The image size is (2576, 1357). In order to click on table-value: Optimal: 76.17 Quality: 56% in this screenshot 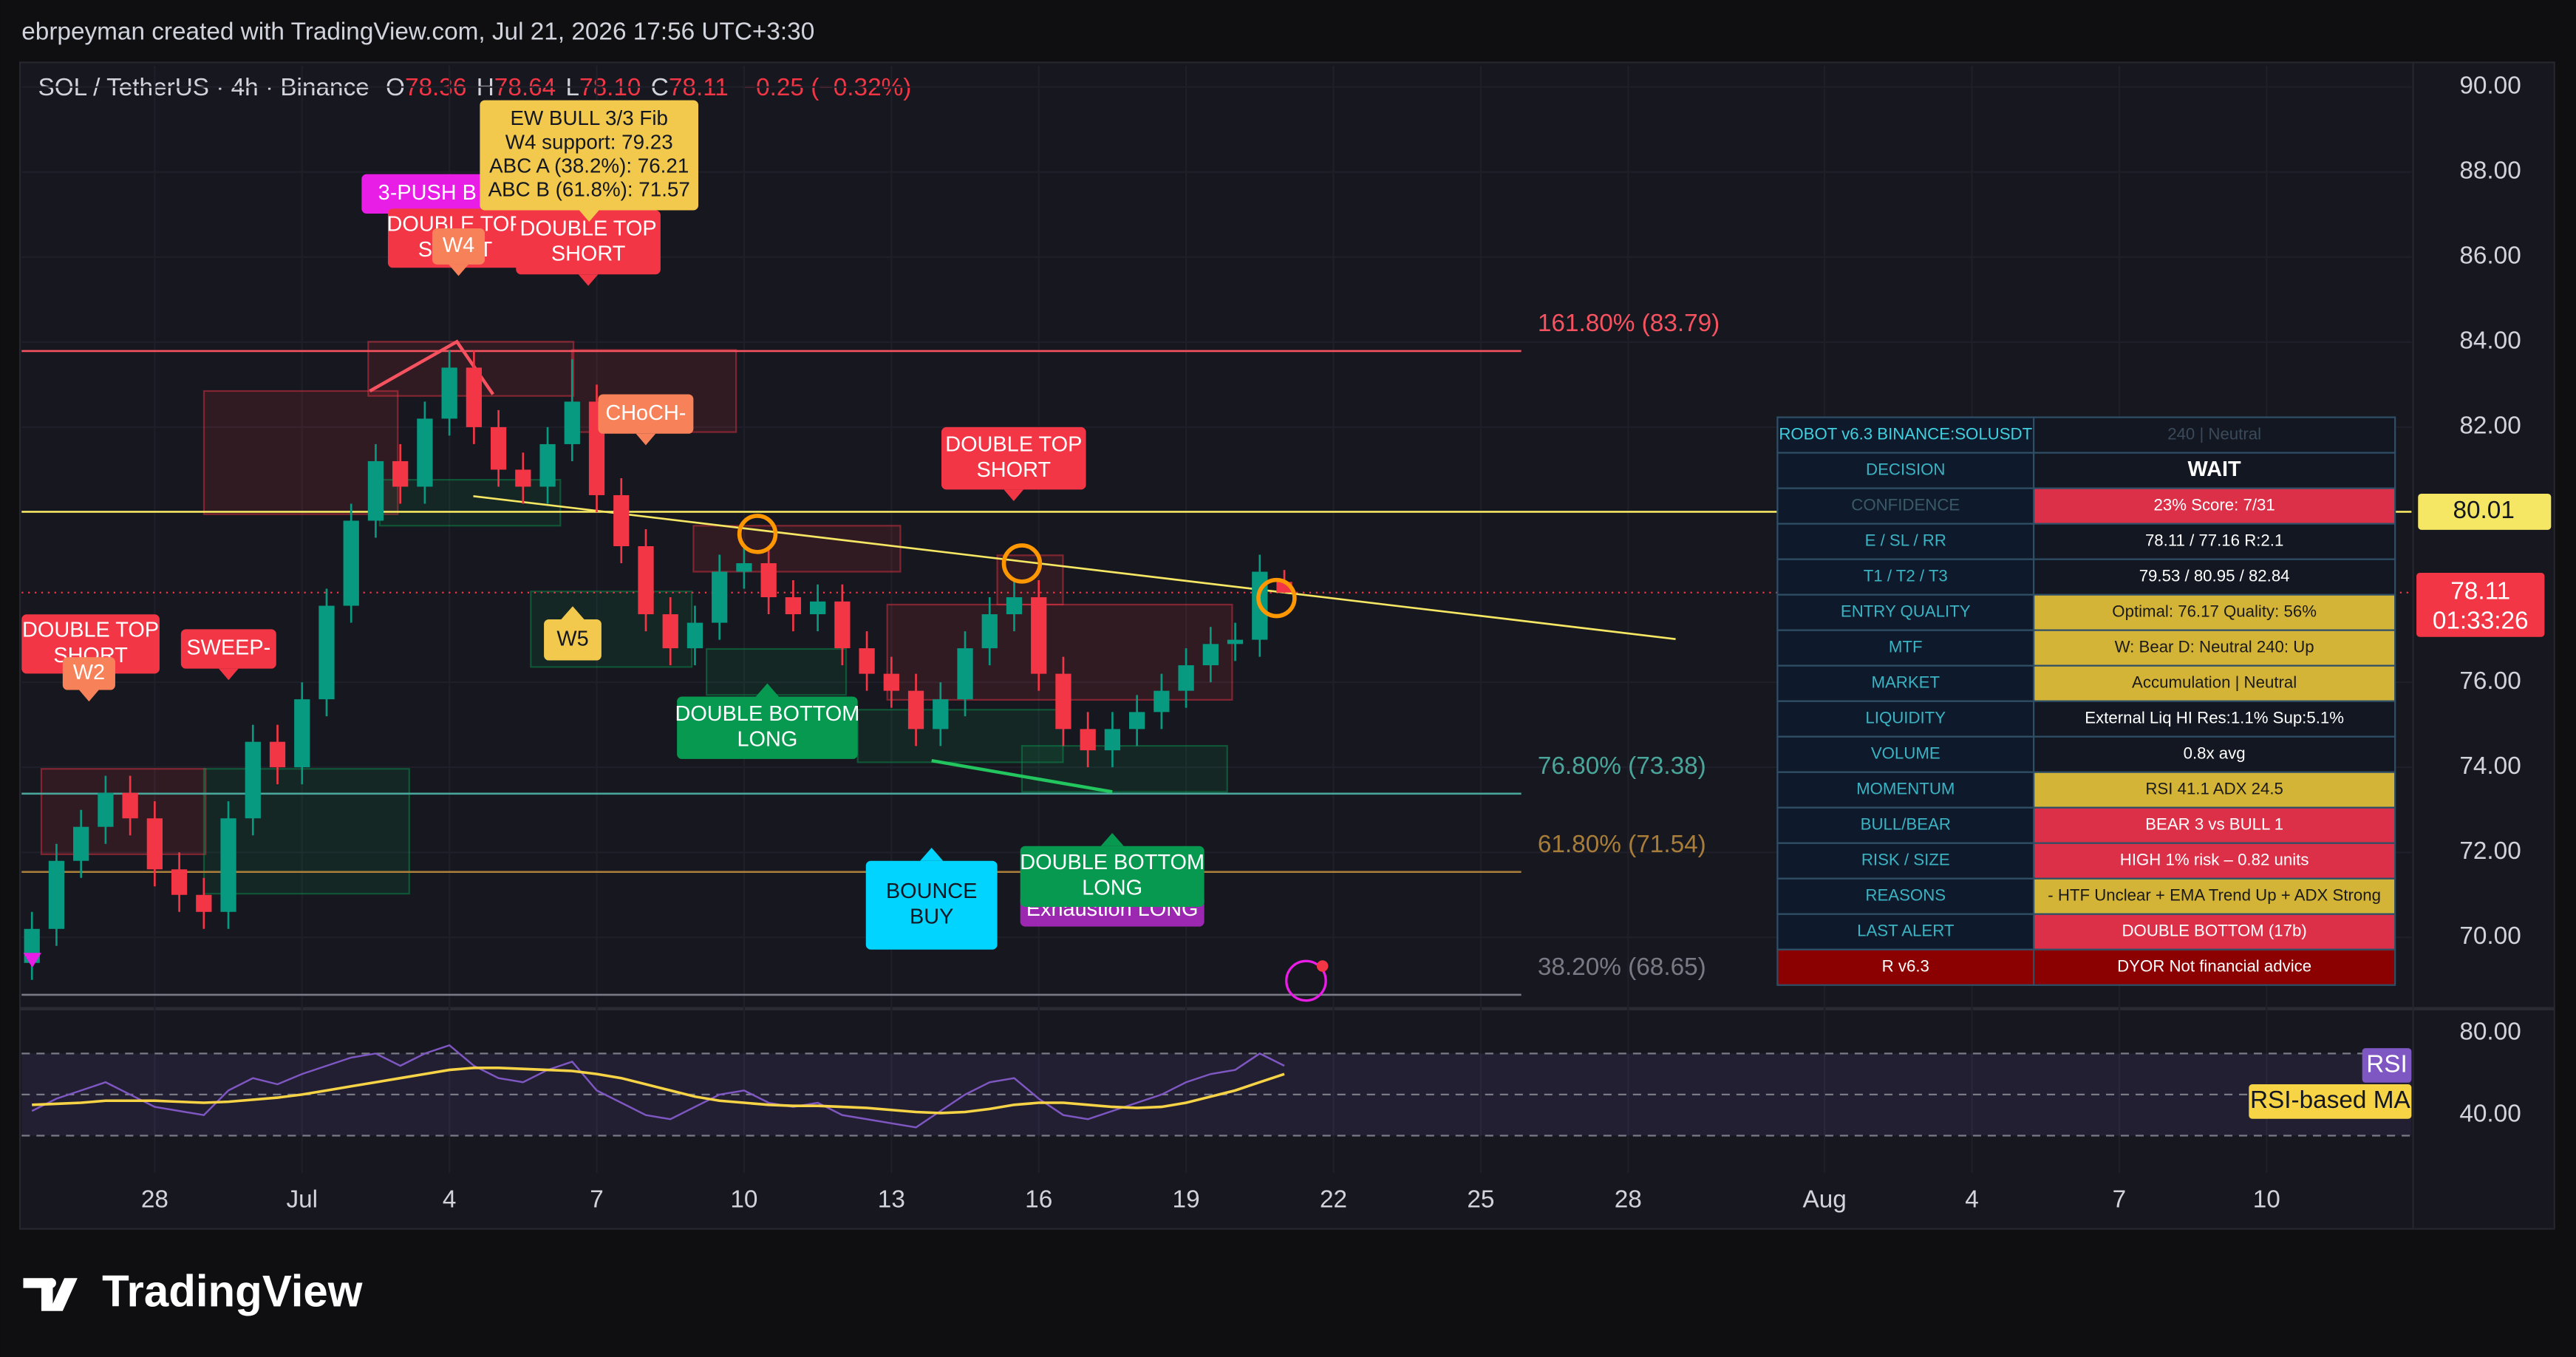, I will do `click(2214, 611)`.